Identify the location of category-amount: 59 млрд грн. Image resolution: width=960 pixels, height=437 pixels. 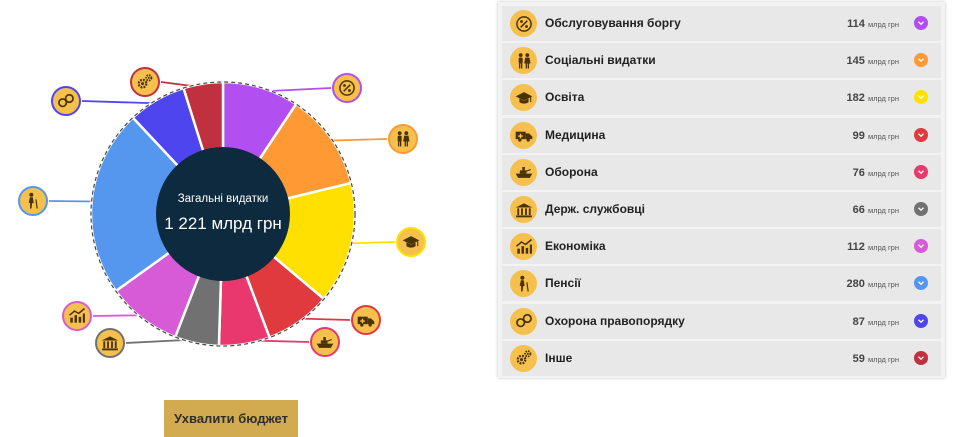
(875, 358).